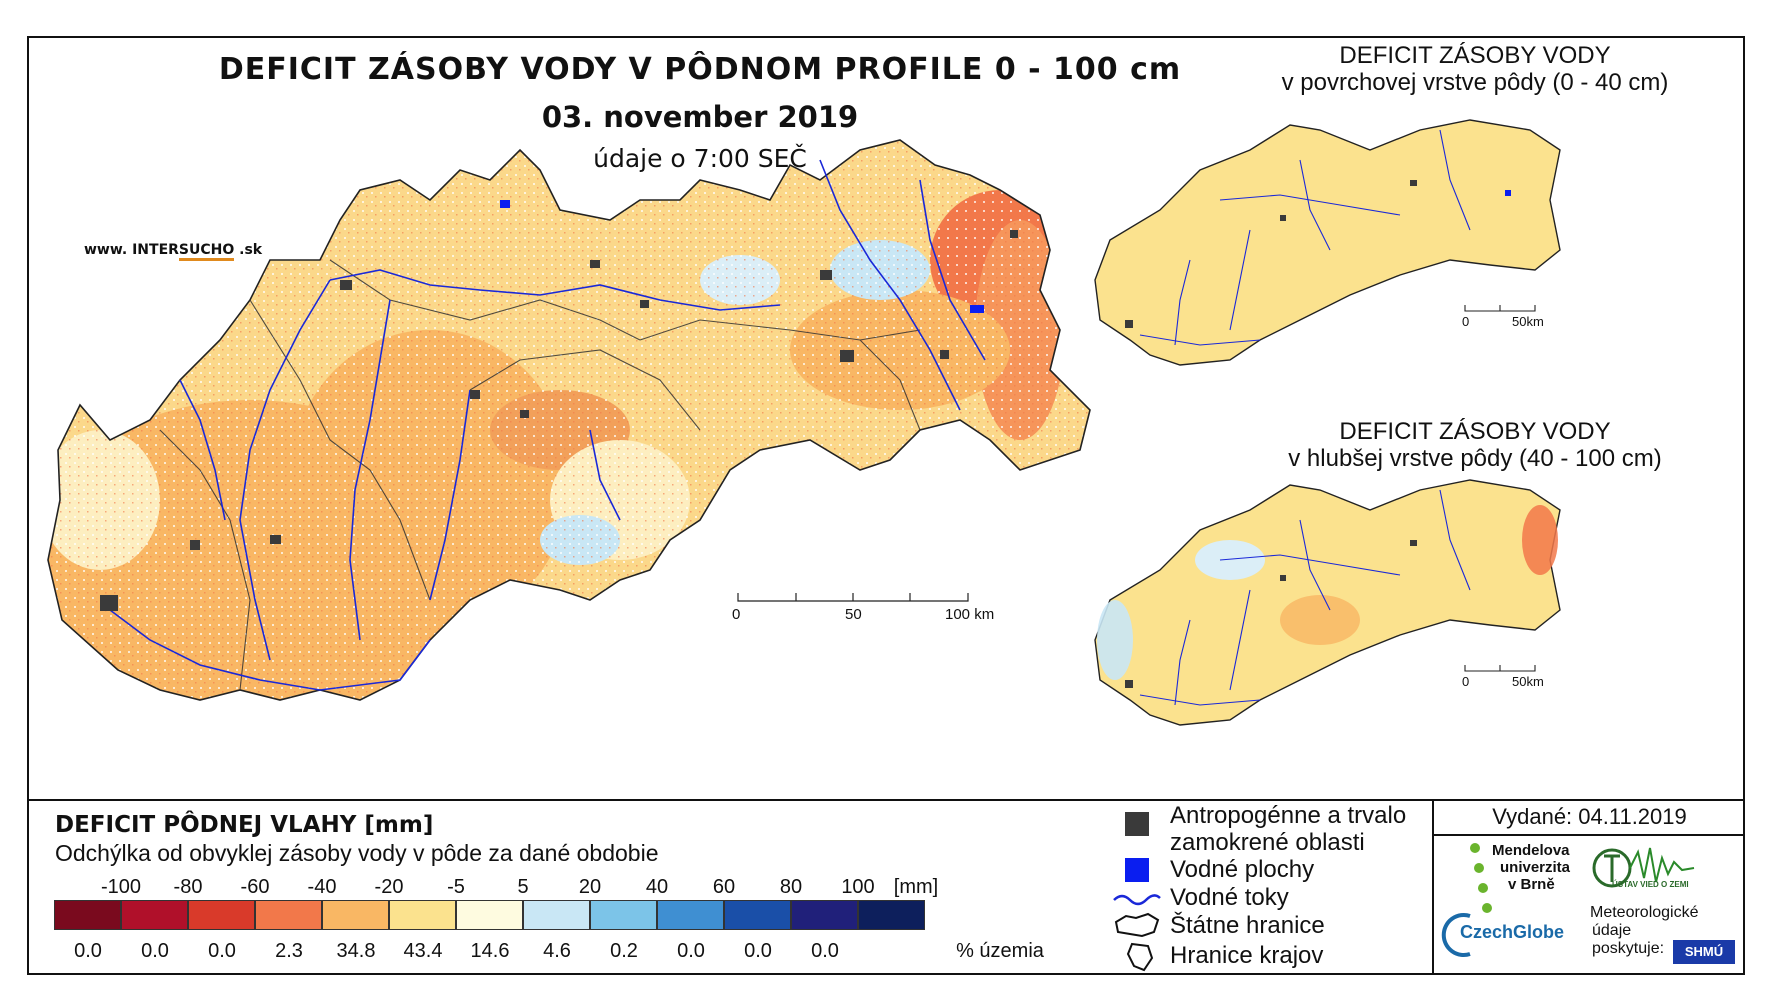 Image resolution: width=1772 pixels, height=1003 pixels. Describe the element at coordinates (557, 951) in the screenshot. I see `legend-percentage: 4.6` at that location.